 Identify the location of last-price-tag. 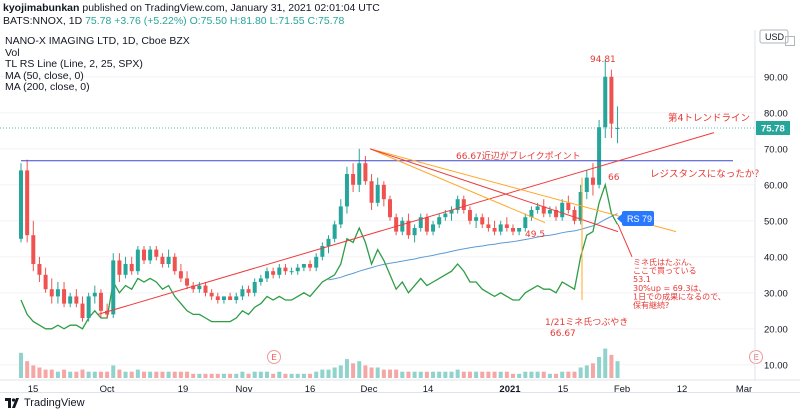
(773, 127).